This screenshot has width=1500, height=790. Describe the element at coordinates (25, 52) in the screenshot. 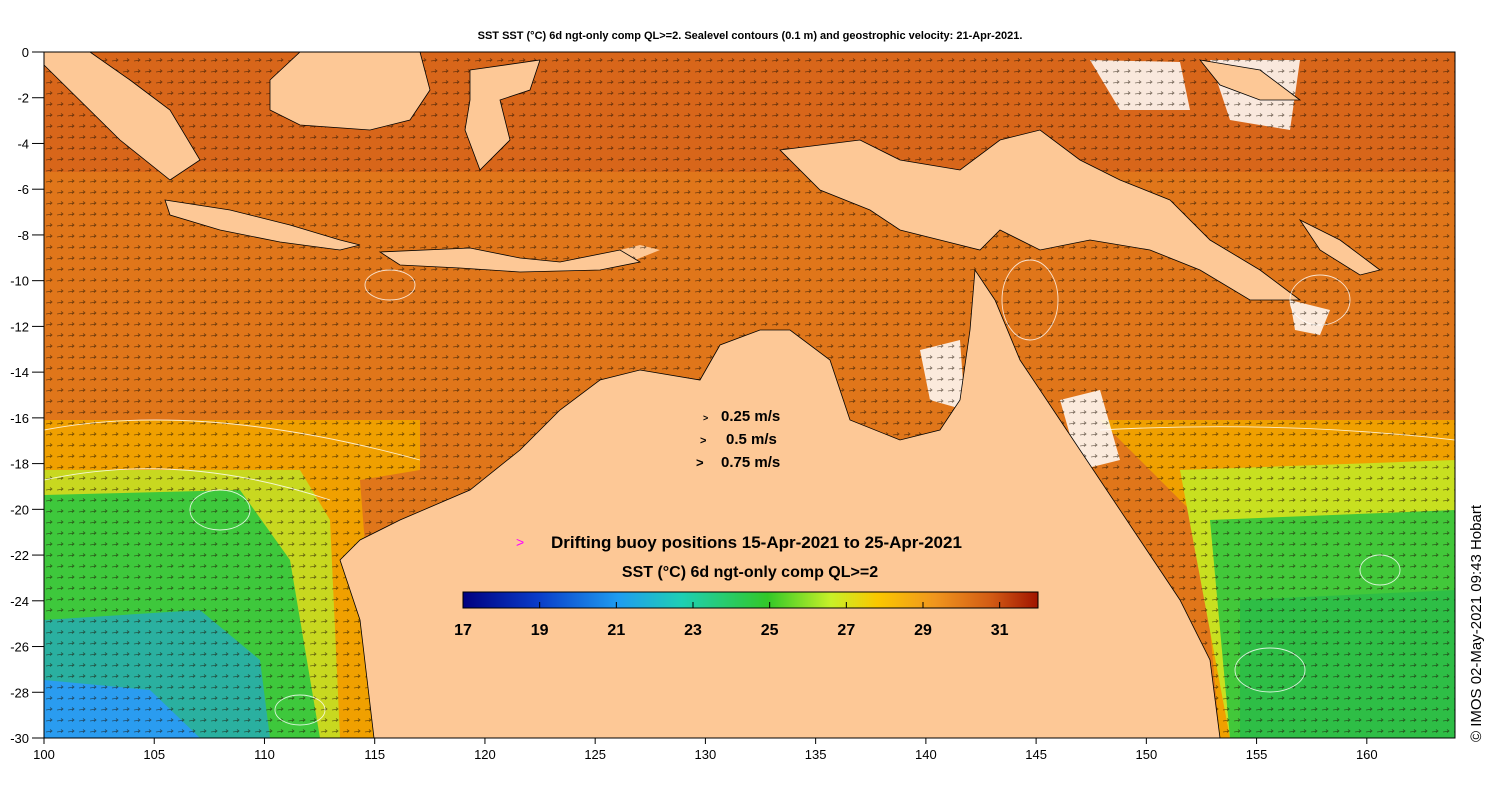

I see `y-tick-label: 0` at that location.